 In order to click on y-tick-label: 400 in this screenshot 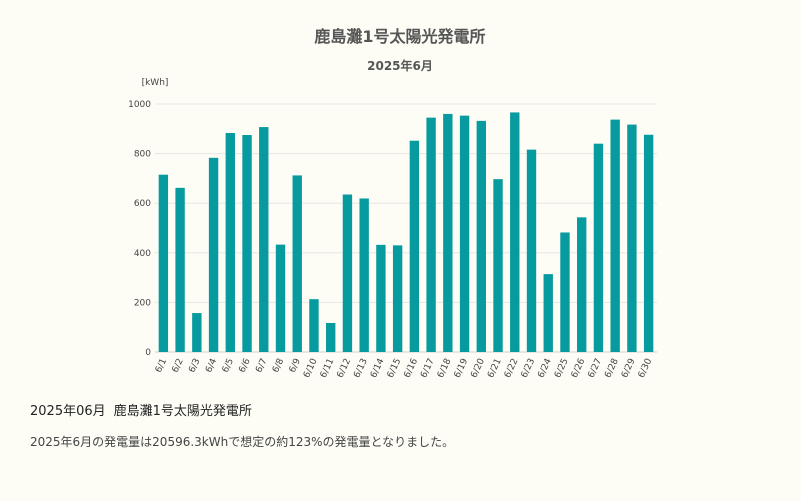, I will do `click(142, 254)`.